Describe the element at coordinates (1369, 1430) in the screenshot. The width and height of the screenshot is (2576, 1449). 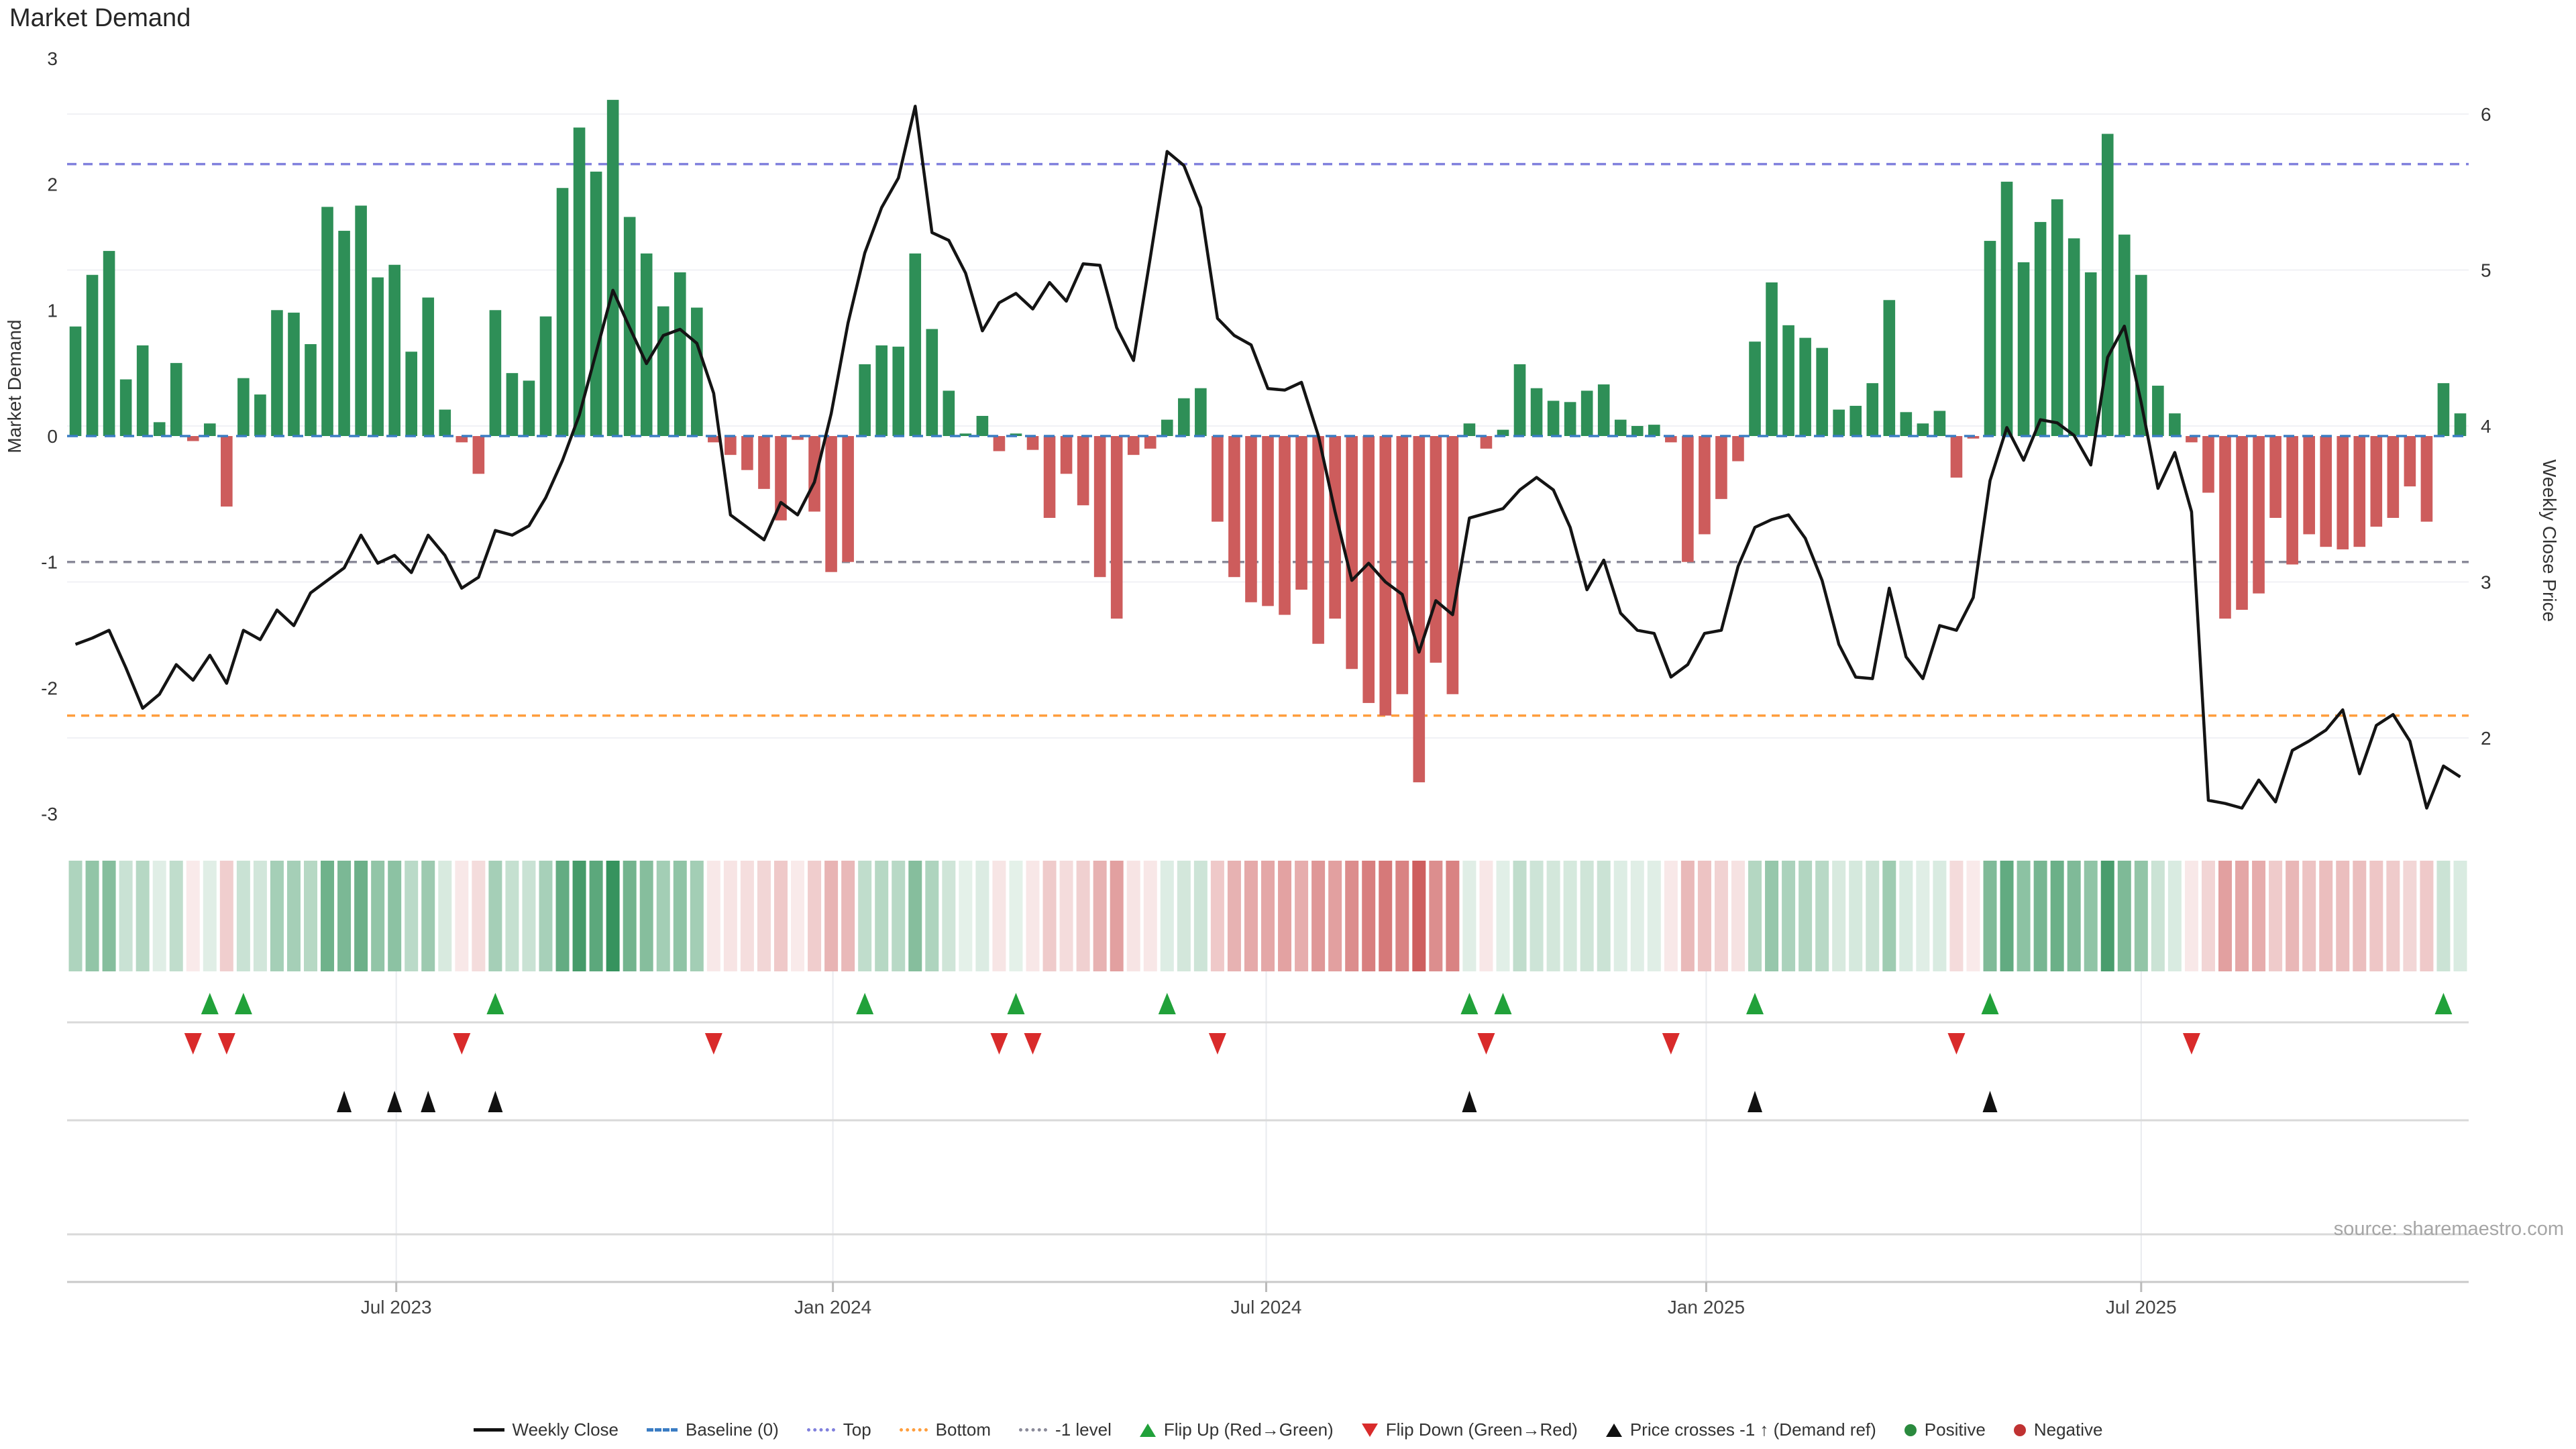
I see `triangle-down-icon` at that location.